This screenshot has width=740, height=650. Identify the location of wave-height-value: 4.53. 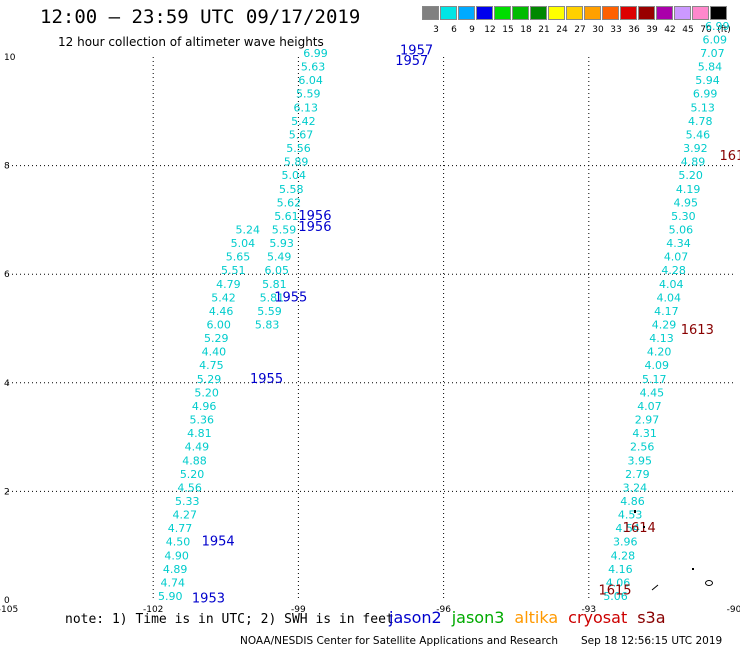
(630, 515).